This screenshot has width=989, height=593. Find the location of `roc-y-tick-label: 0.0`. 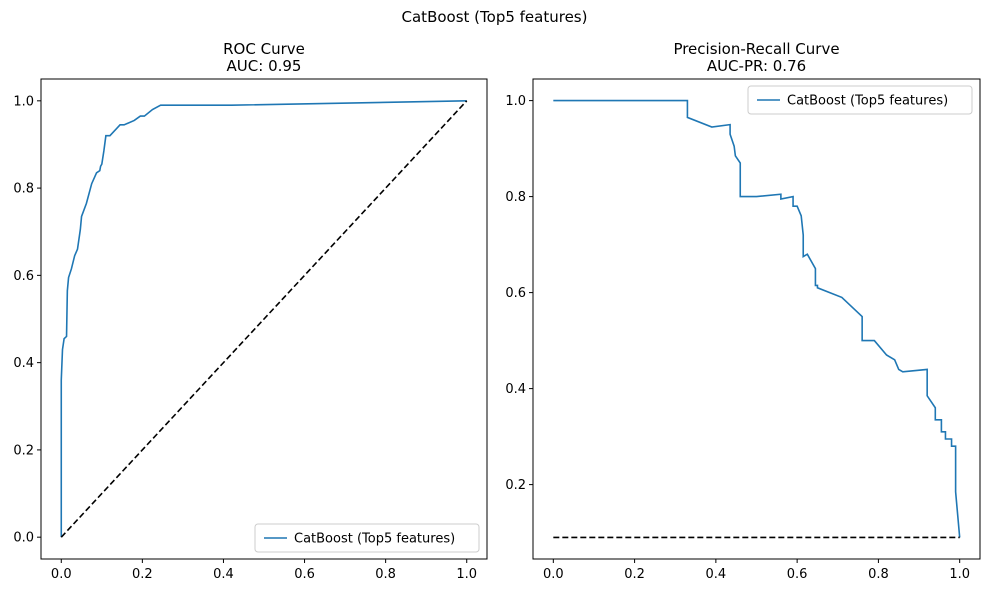

roc-y-tick-label: 0.0 is located at coordinates (23, 538).